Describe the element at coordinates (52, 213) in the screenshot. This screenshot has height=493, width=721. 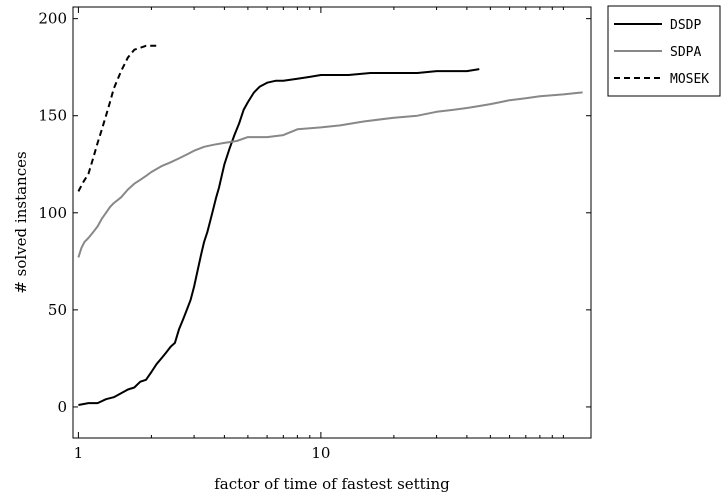
I see `y-tick-label: 100` at that location.